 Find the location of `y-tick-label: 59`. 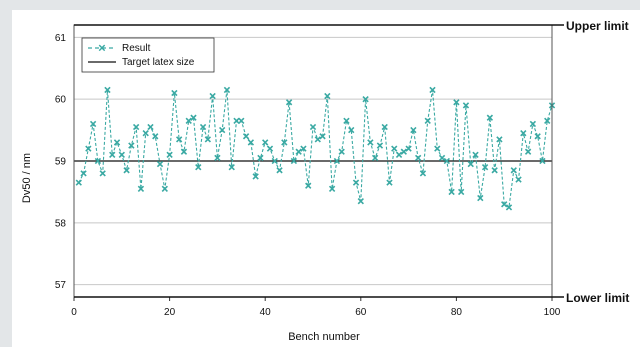

y-tick-label: 59 is located at coordinates (61, 162).